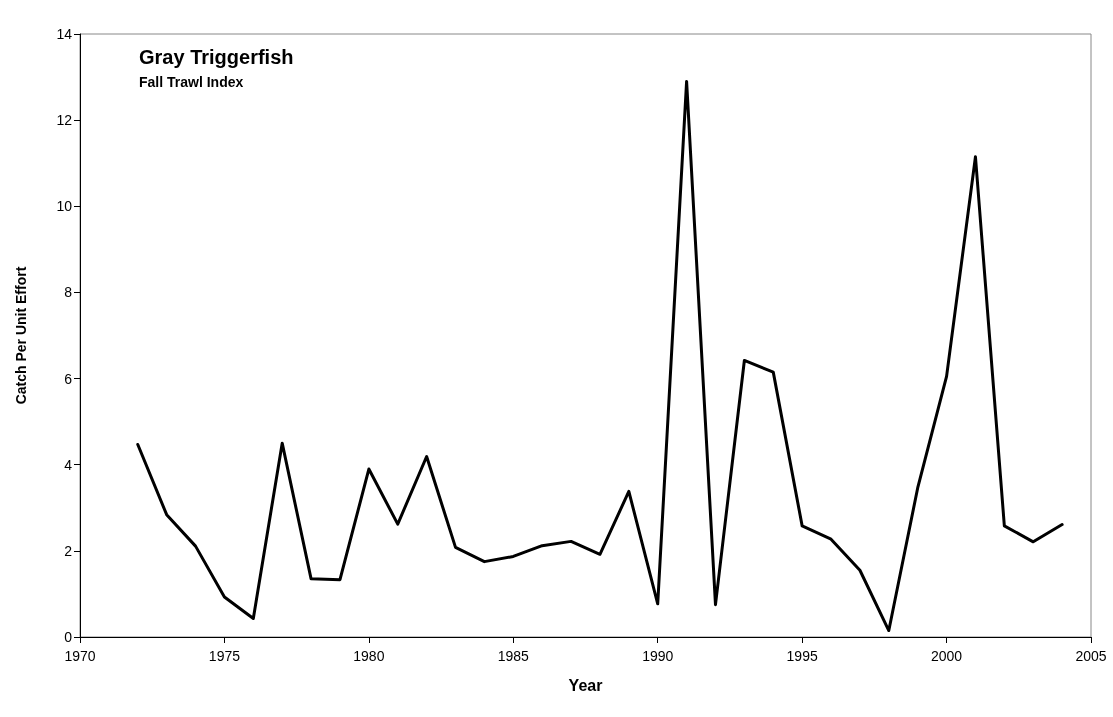  I want to click on y-axis-title: Catch Per Unit Effort, so click(21, 335).